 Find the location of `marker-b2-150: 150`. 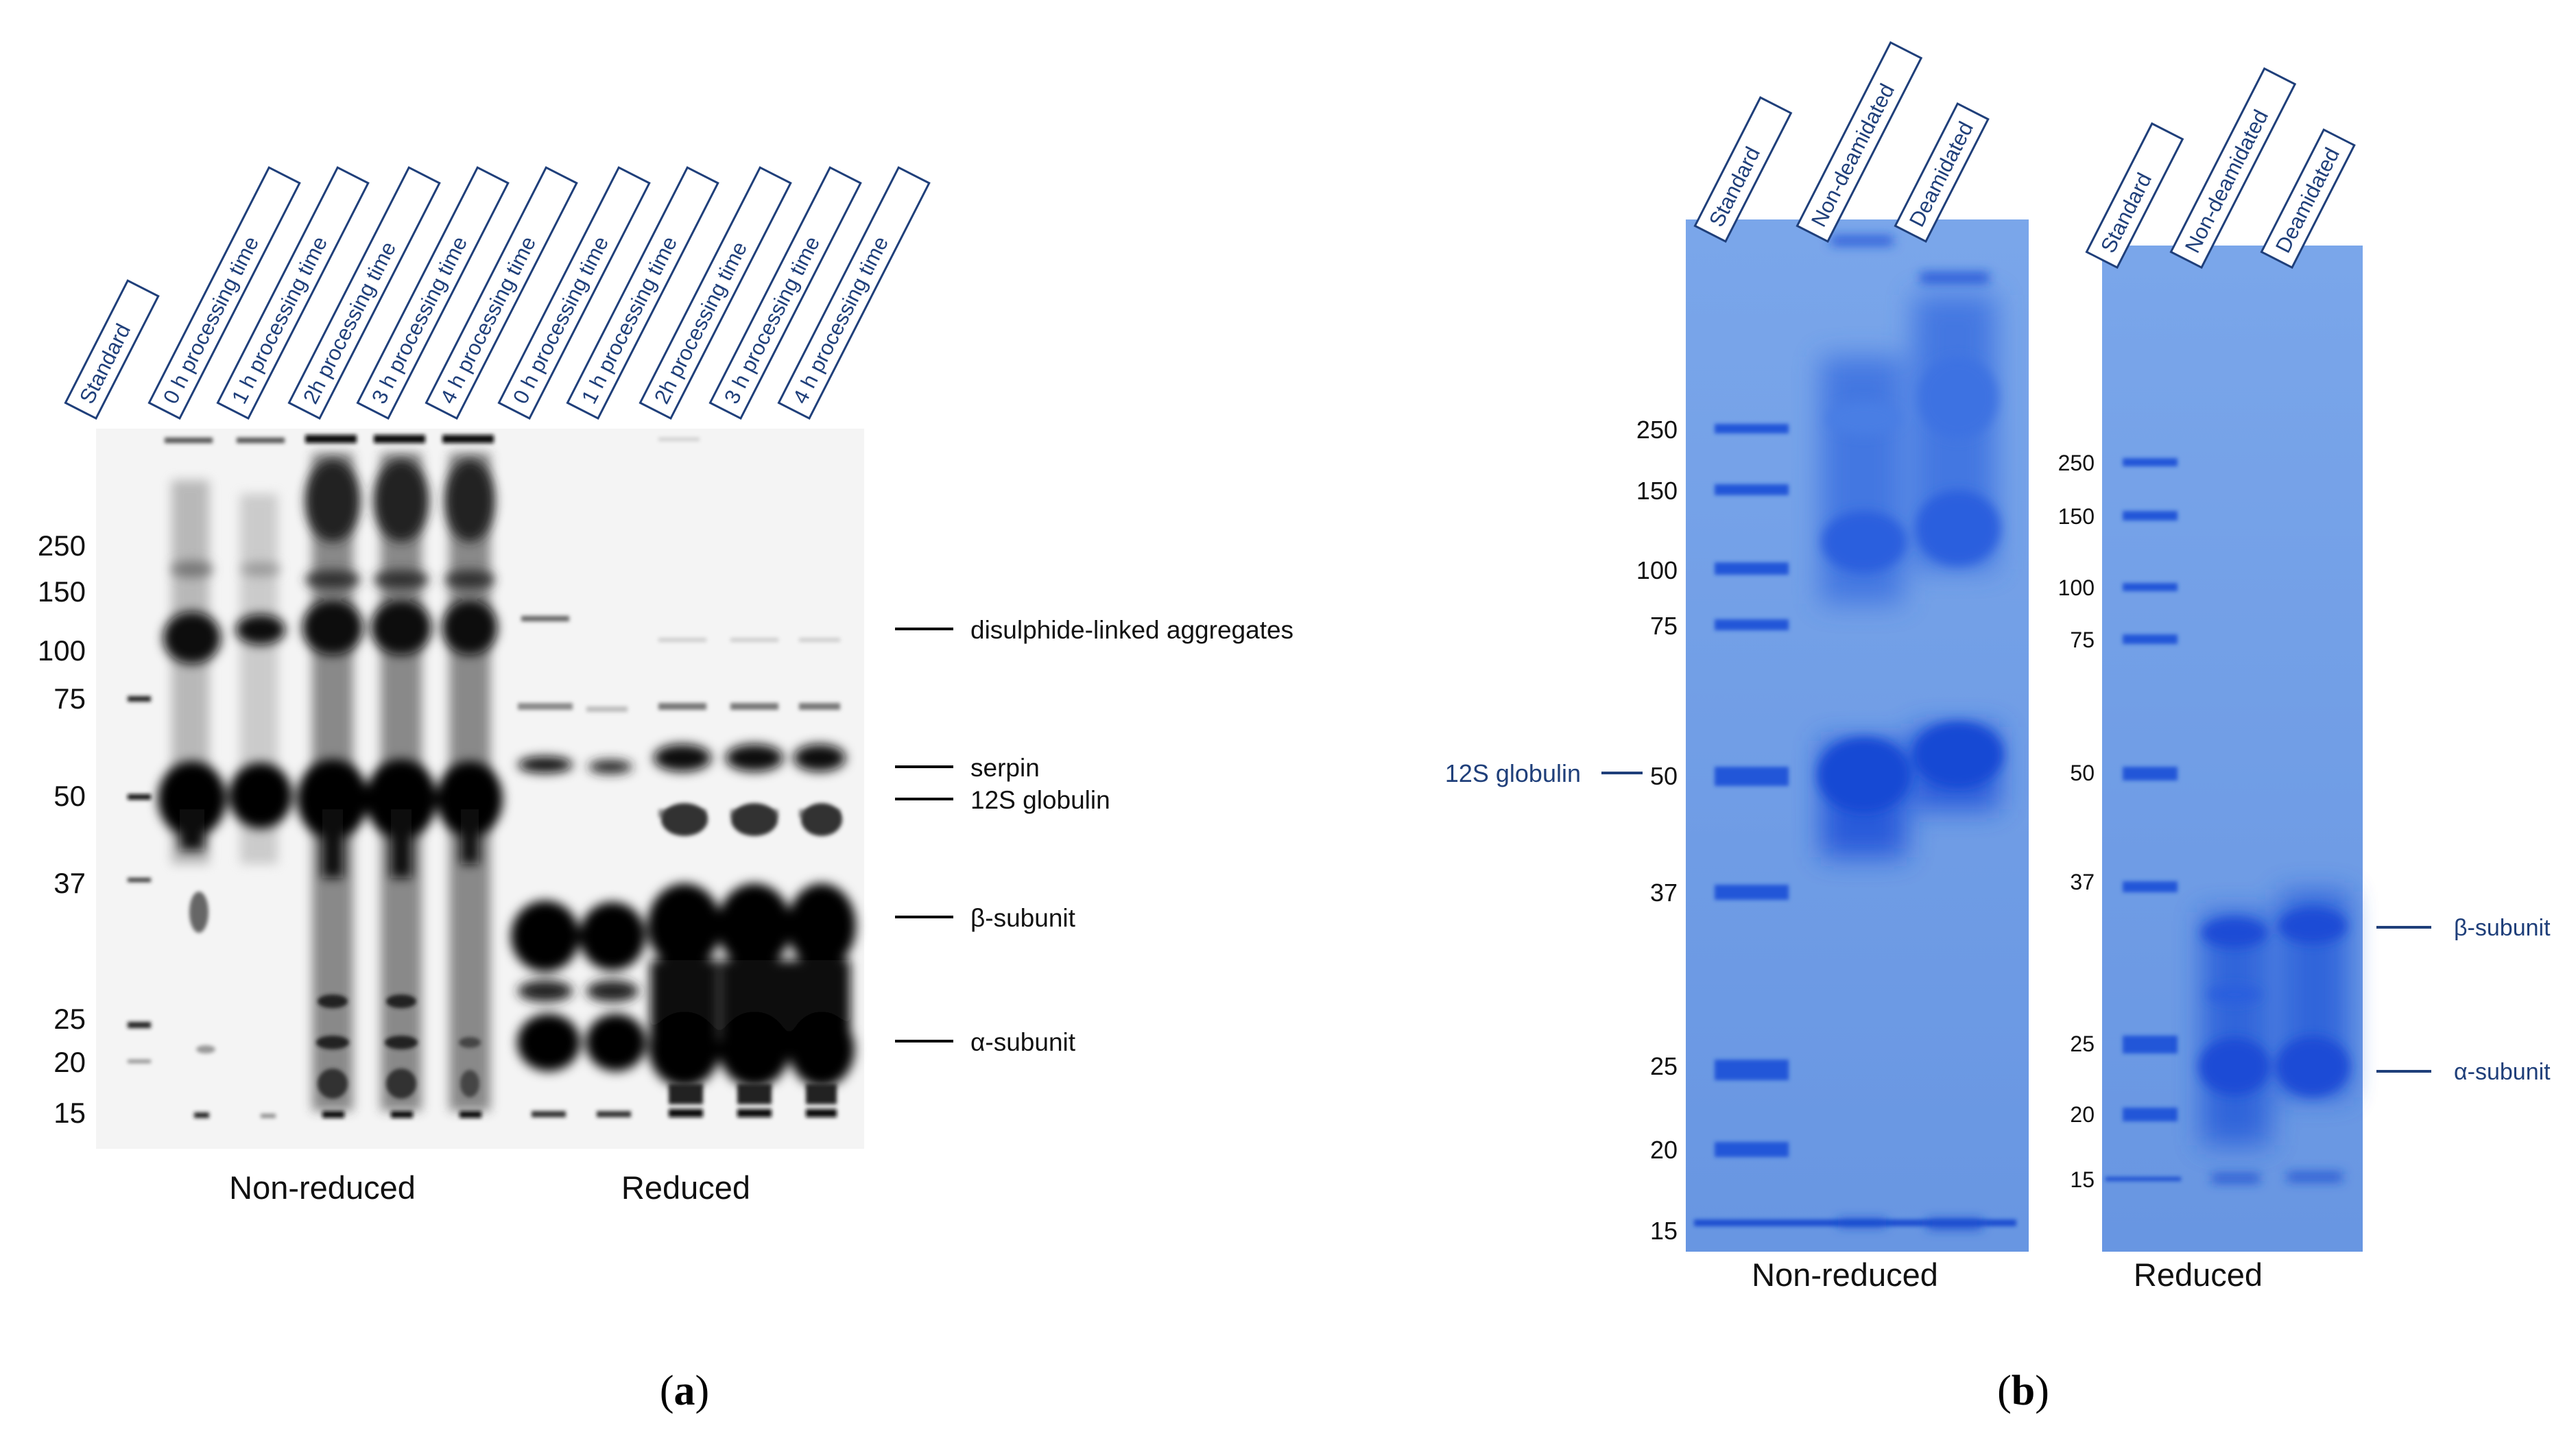

marker-b2-150: 150 is located at coordinates (2076, 516).